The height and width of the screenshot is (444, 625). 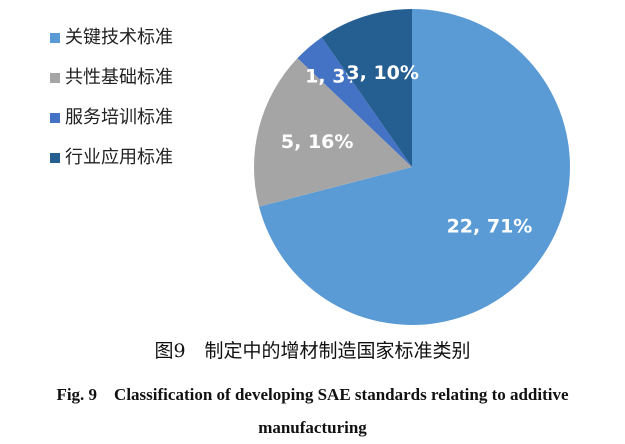 What do you see at coordinates (119, 157) in the screenshot?
I see `legend-label: 行业应用标准` at bounding box center [119, 157].